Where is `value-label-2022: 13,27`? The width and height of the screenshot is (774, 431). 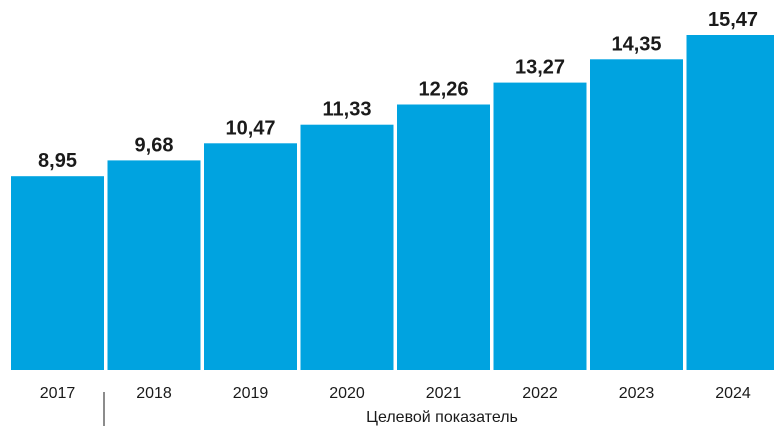 value-label-2022: 13,27 is located at coordinates (540, 68).